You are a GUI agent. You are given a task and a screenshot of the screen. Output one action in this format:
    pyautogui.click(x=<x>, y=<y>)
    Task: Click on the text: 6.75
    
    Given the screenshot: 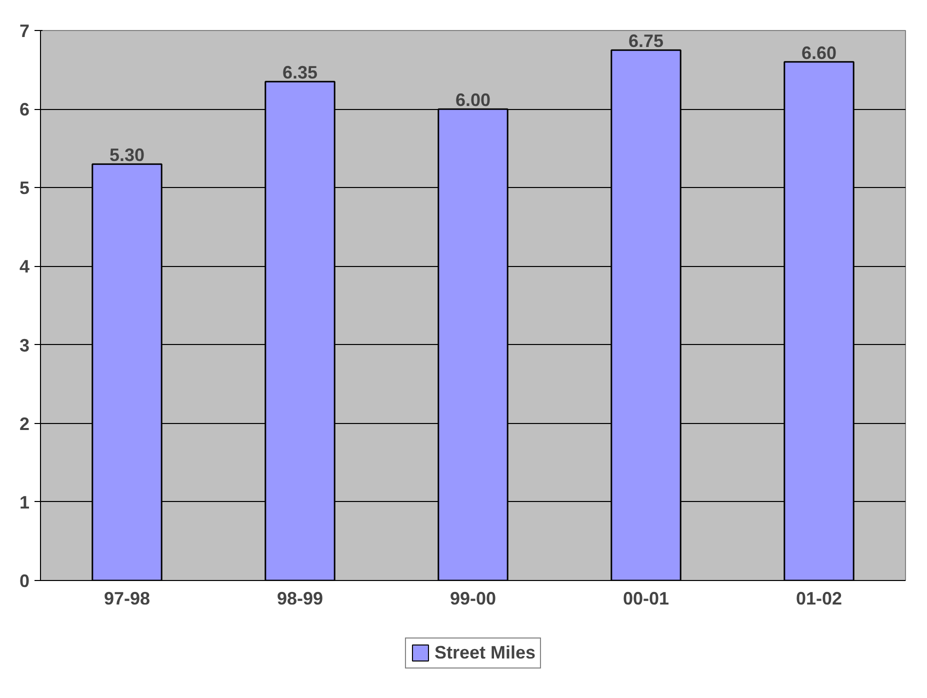 What is the action you would take?
    pyautogui.click(x=646, y=41)
    